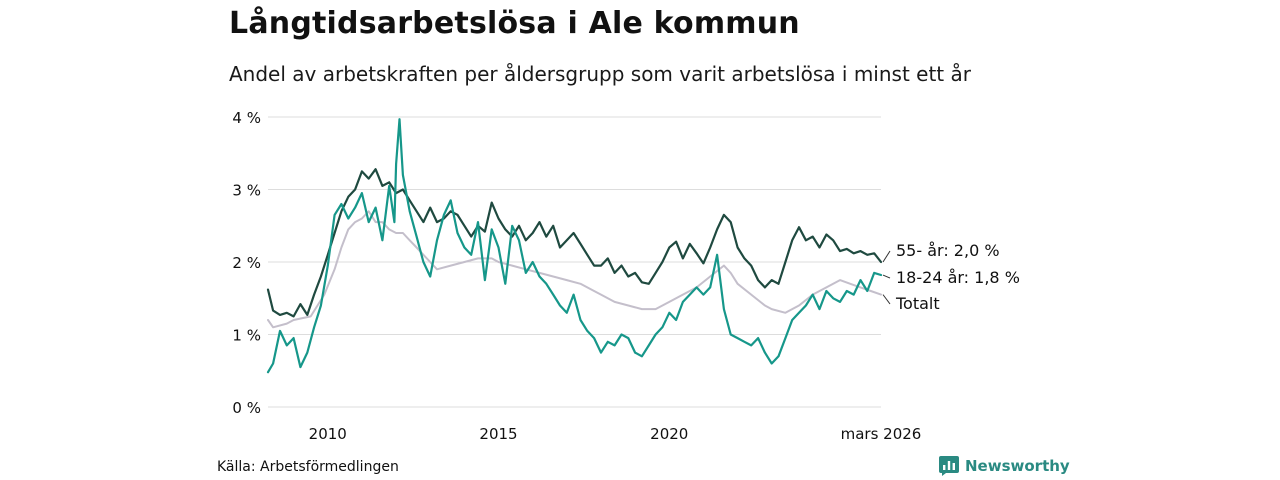  I want to click on y-tick-label: 3 %, so click(246, 191).